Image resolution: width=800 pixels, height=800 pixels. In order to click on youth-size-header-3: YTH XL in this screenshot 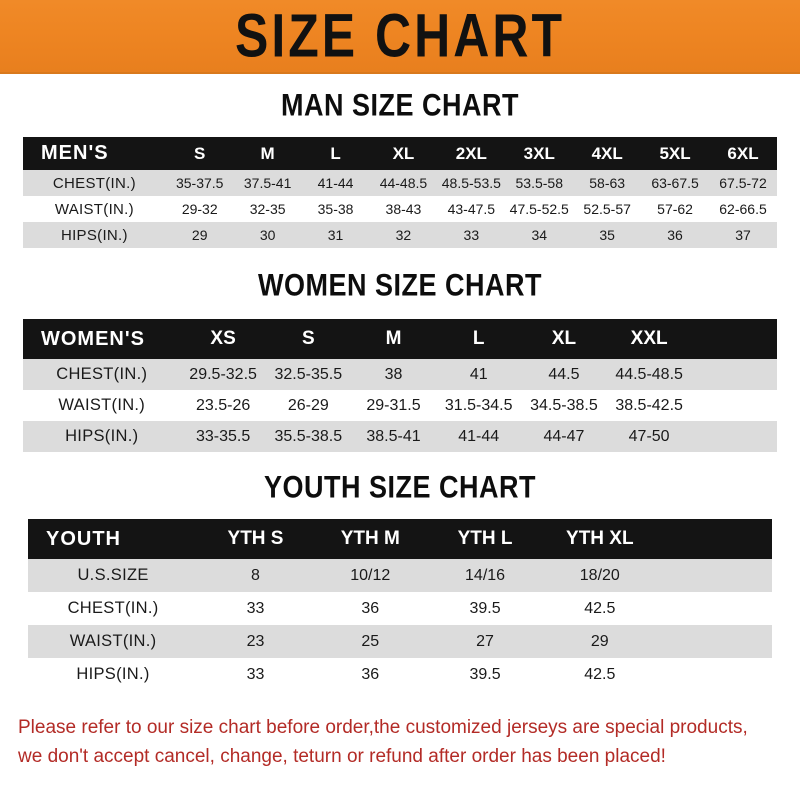, I will do `click(600, 539)`.